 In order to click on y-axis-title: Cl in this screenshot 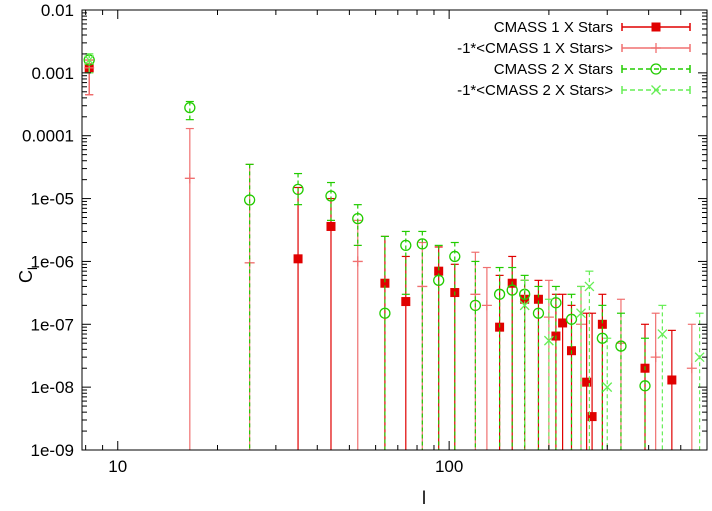, I will do `click(28, 275)`.